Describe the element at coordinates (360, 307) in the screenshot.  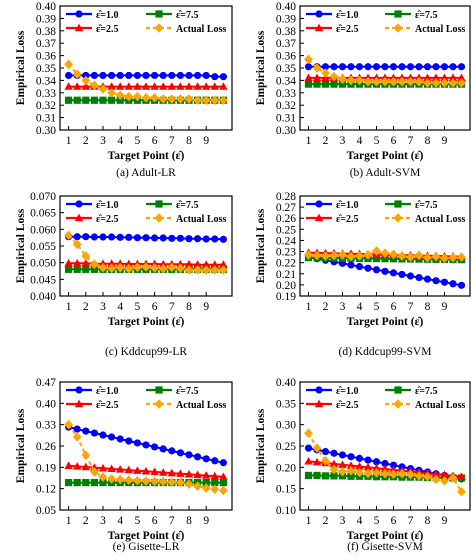
I see `x-tick-label: 4` at that location.